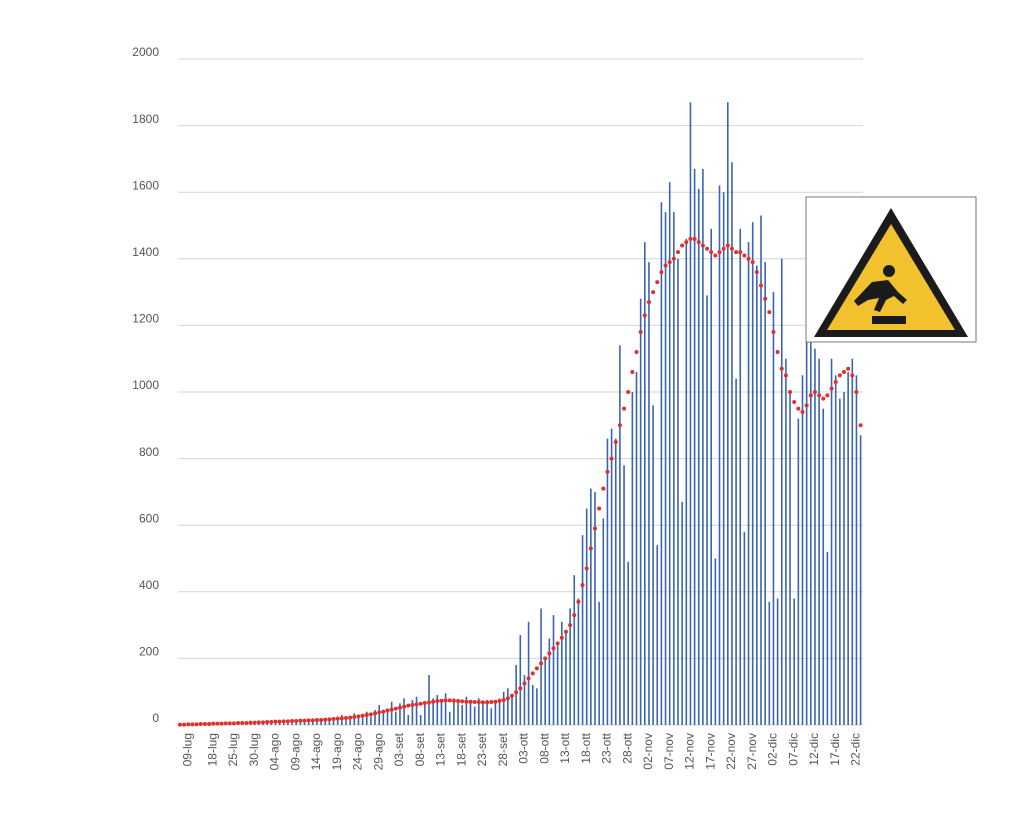  I want to click on y-tick-label: 1400, so click(145, 252).